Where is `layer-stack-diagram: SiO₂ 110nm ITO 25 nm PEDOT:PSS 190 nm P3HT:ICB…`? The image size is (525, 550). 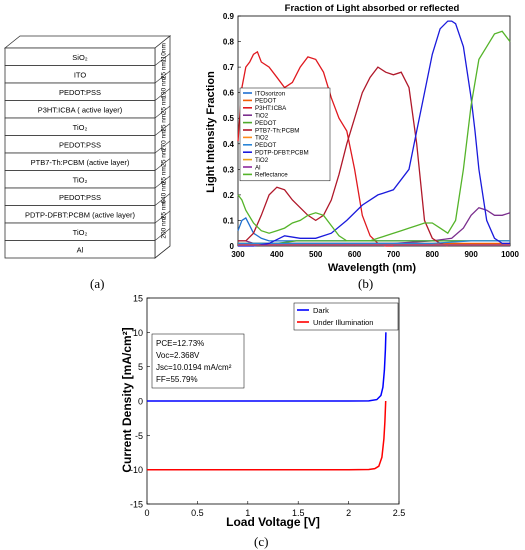
layer-stack-diagram: SiO₂ 110nm ITO 25 nm PEDOT:PSS 190 nm P3HT:ICB… is located at coordinates (87, 147).